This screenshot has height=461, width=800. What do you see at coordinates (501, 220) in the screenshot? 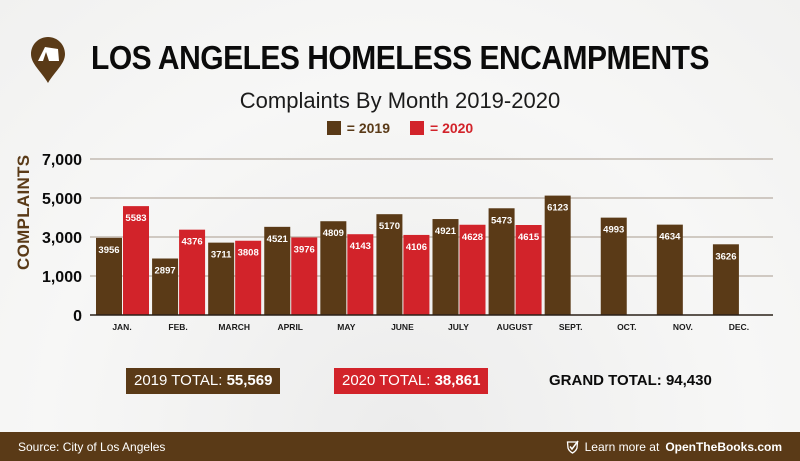
I see `bar-value-label: 5473` at bounding box center [501, 220].